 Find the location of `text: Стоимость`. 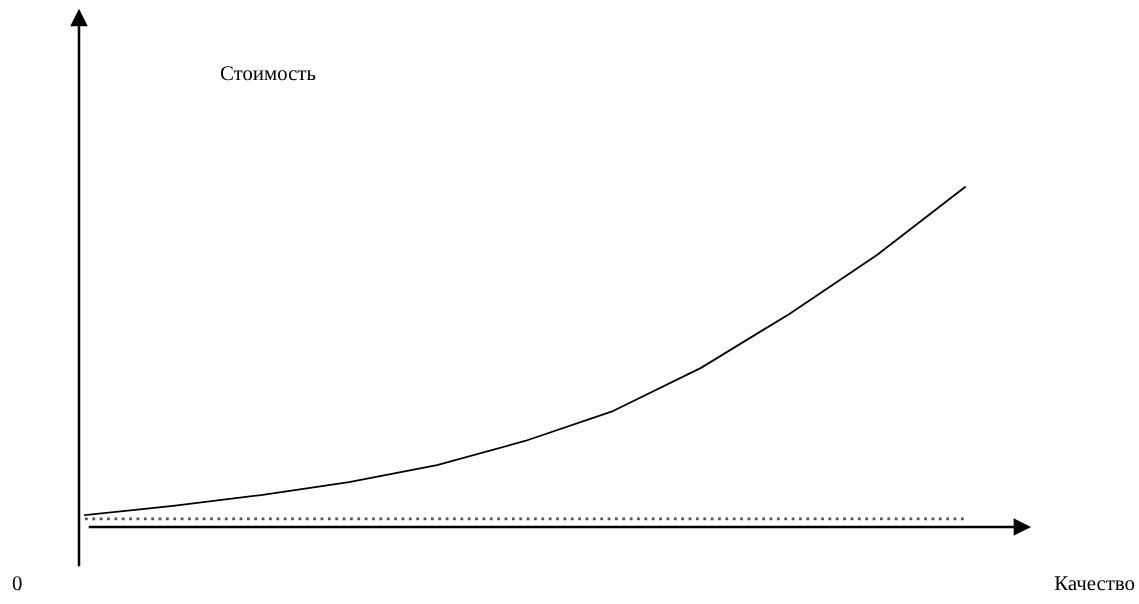

text: Стоимость is located at coordinates (268, 73).